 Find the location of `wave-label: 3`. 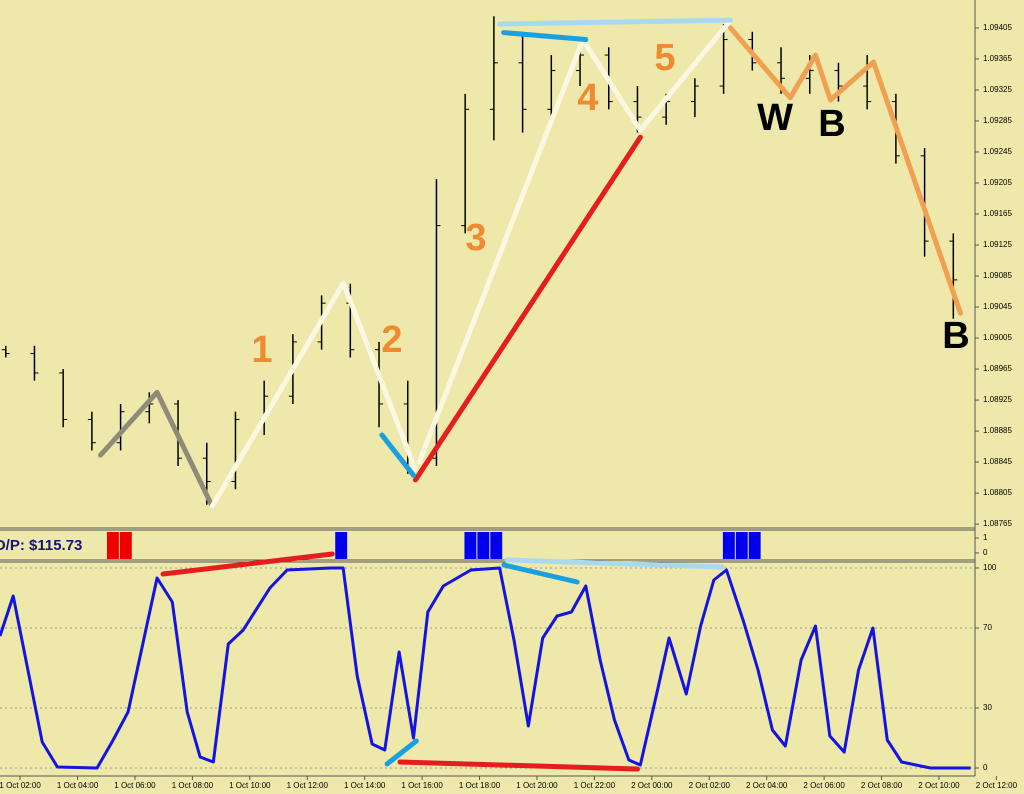

wave-label: 3 is located at coordinates (475, 238).